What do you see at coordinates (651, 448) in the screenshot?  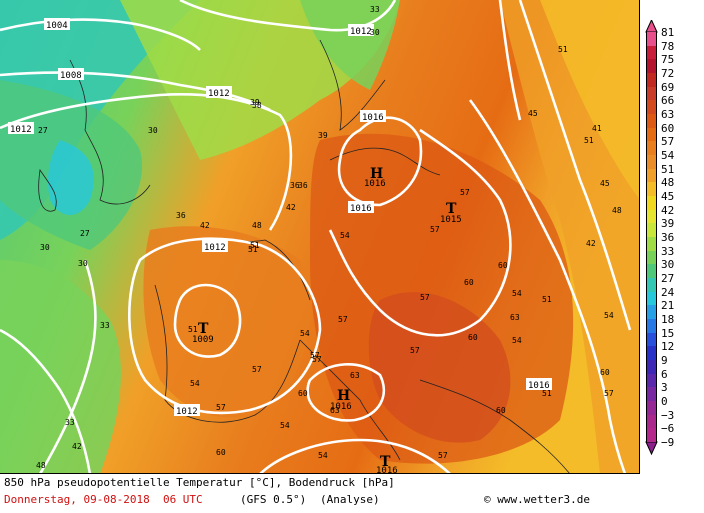 I see `colorbar-bottom-arrow` at bounding box center [651, 448].